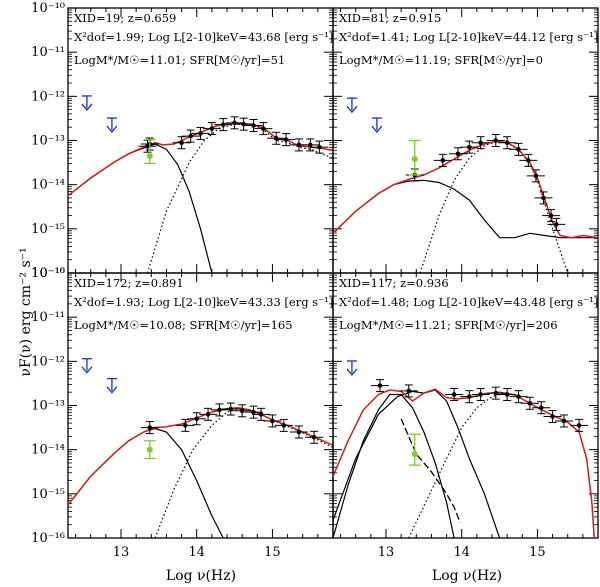 The height and width of the screenshot is (587, 600). Describe the element at coordinates (394, 283) in the screenshot. I see `panel-info-line-1: XID=117; z=0.936` at that location.